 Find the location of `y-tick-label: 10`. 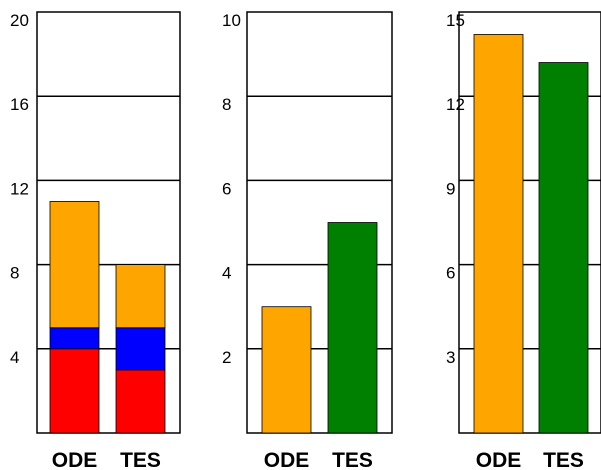

y-tick-label: 10 is located at coordinates (231, 20).